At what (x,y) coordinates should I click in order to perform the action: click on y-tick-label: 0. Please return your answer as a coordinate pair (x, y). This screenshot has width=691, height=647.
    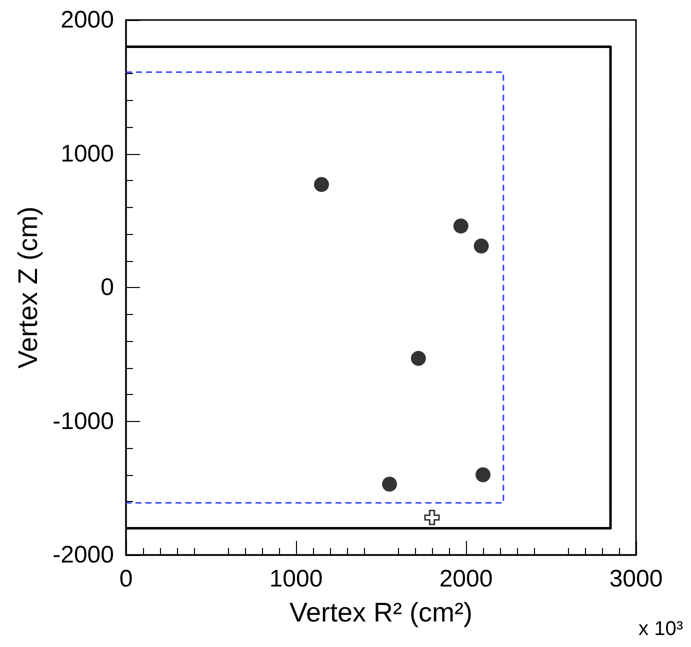
    Looking at the image, I should click on (107, 287).